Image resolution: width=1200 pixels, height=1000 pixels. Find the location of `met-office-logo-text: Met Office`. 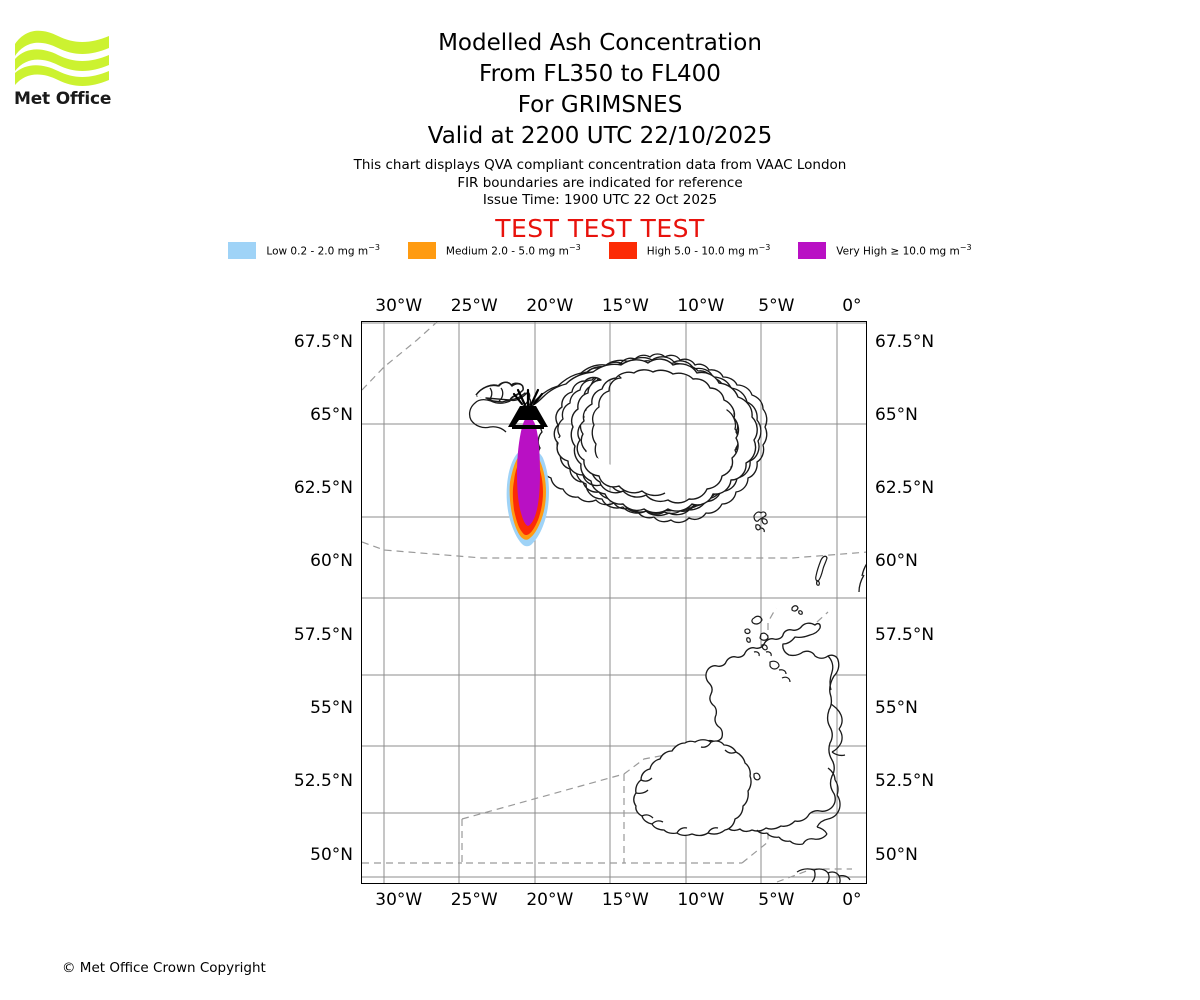

met-office-logo-text: Met Office is located at coordinates (63, 99).